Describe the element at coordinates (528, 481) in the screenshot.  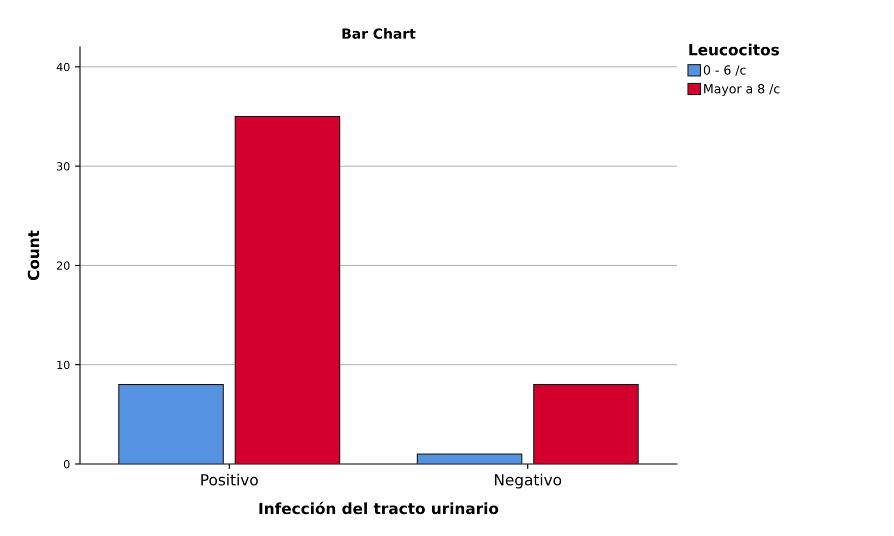
I see `x-tick-label: Negativo` at that location.